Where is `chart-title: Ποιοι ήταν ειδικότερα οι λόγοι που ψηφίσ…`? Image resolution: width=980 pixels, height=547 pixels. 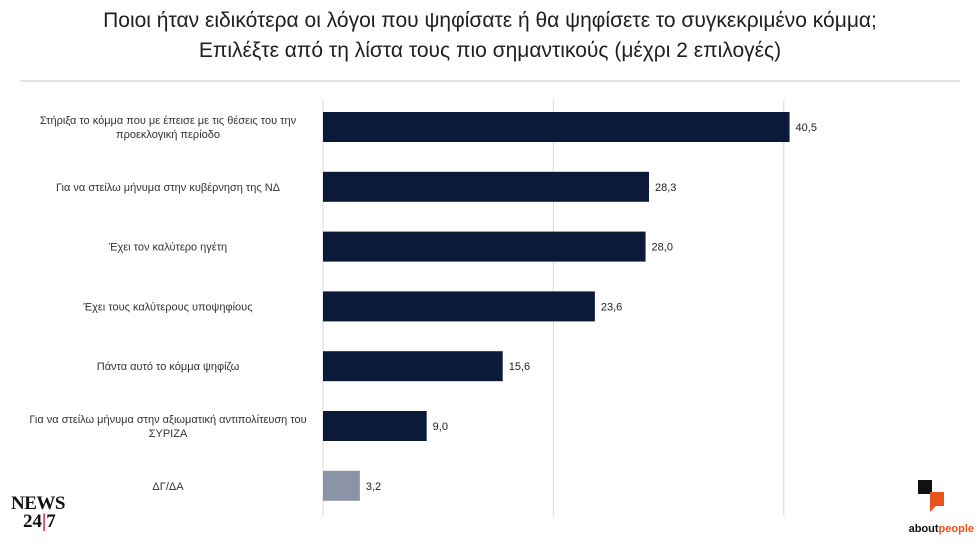 chart-title: Ποιοι ήταν ειδικότερα οι λόγοι που ψηφίσ… is located at coordinates (490, 36).